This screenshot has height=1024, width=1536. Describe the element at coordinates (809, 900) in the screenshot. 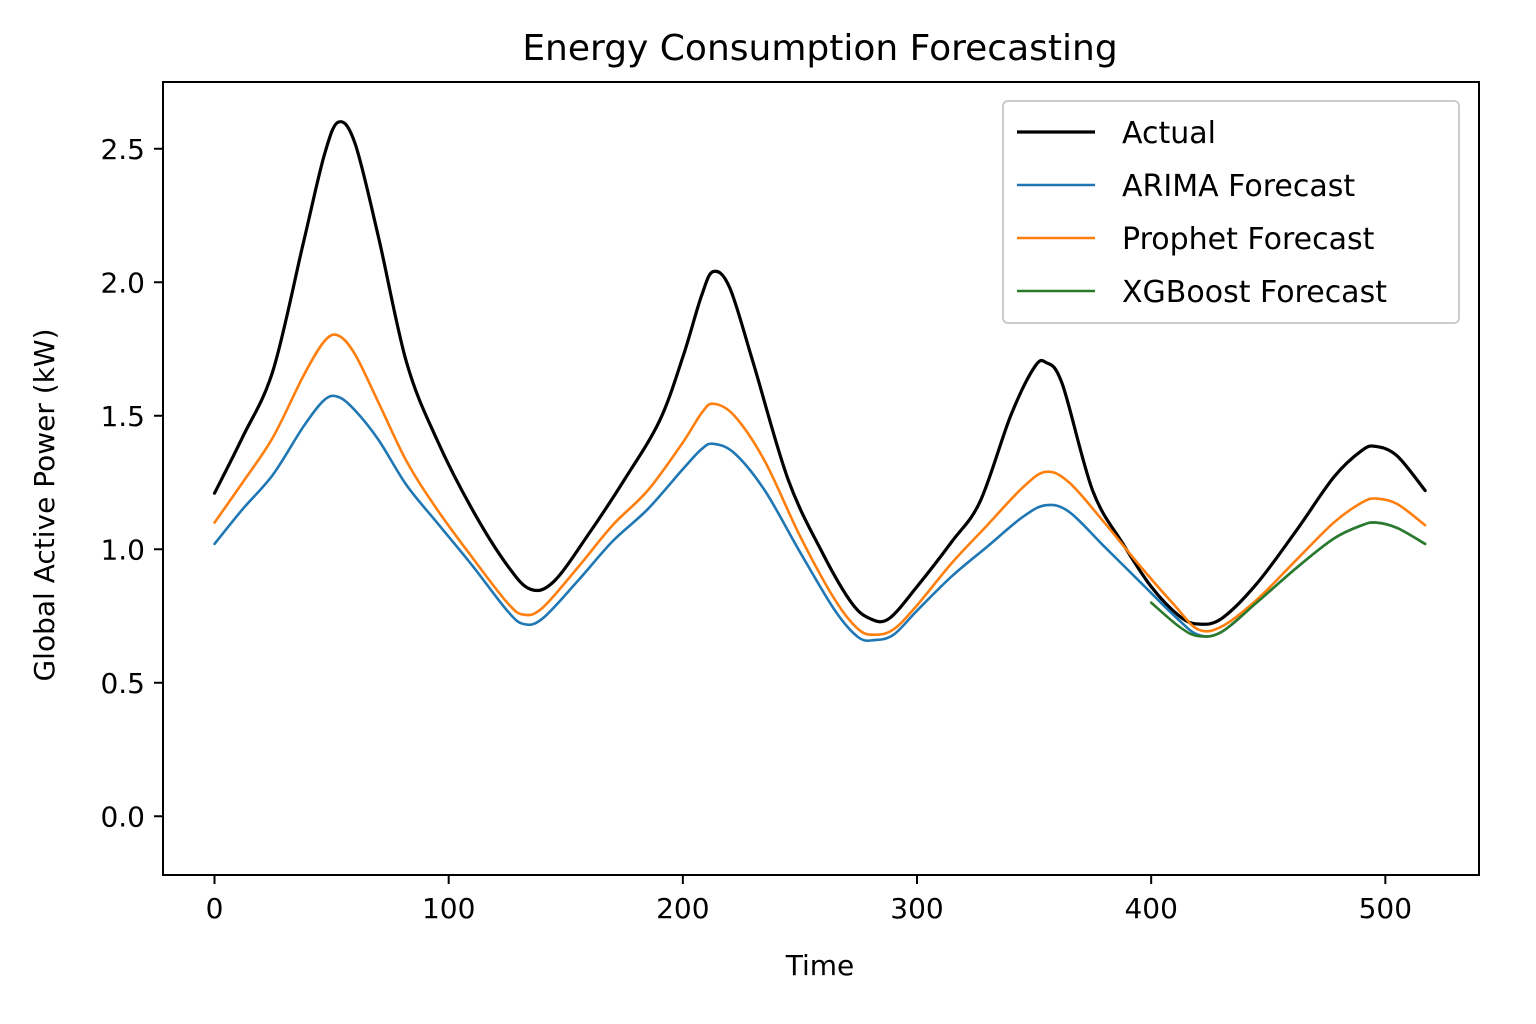

I see `x-axis: 0 100 200 300 400 500` at that location.